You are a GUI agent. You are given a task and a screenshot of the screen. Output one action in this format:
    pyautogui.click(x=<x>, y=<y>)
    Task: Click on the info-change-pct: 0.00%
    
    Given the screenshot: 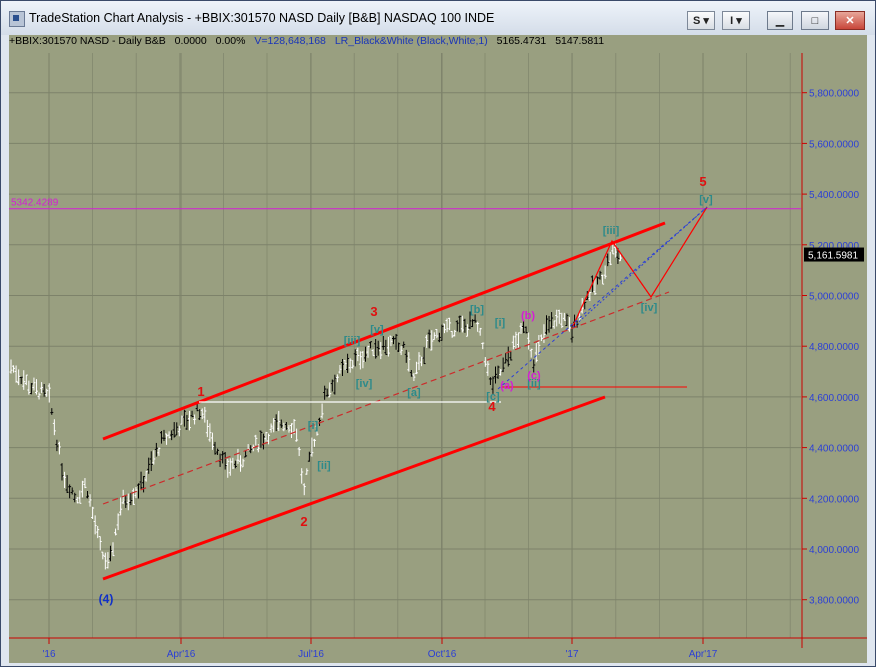 What is the action you would take?
    pyautogui.click(x=230, y=41)
    